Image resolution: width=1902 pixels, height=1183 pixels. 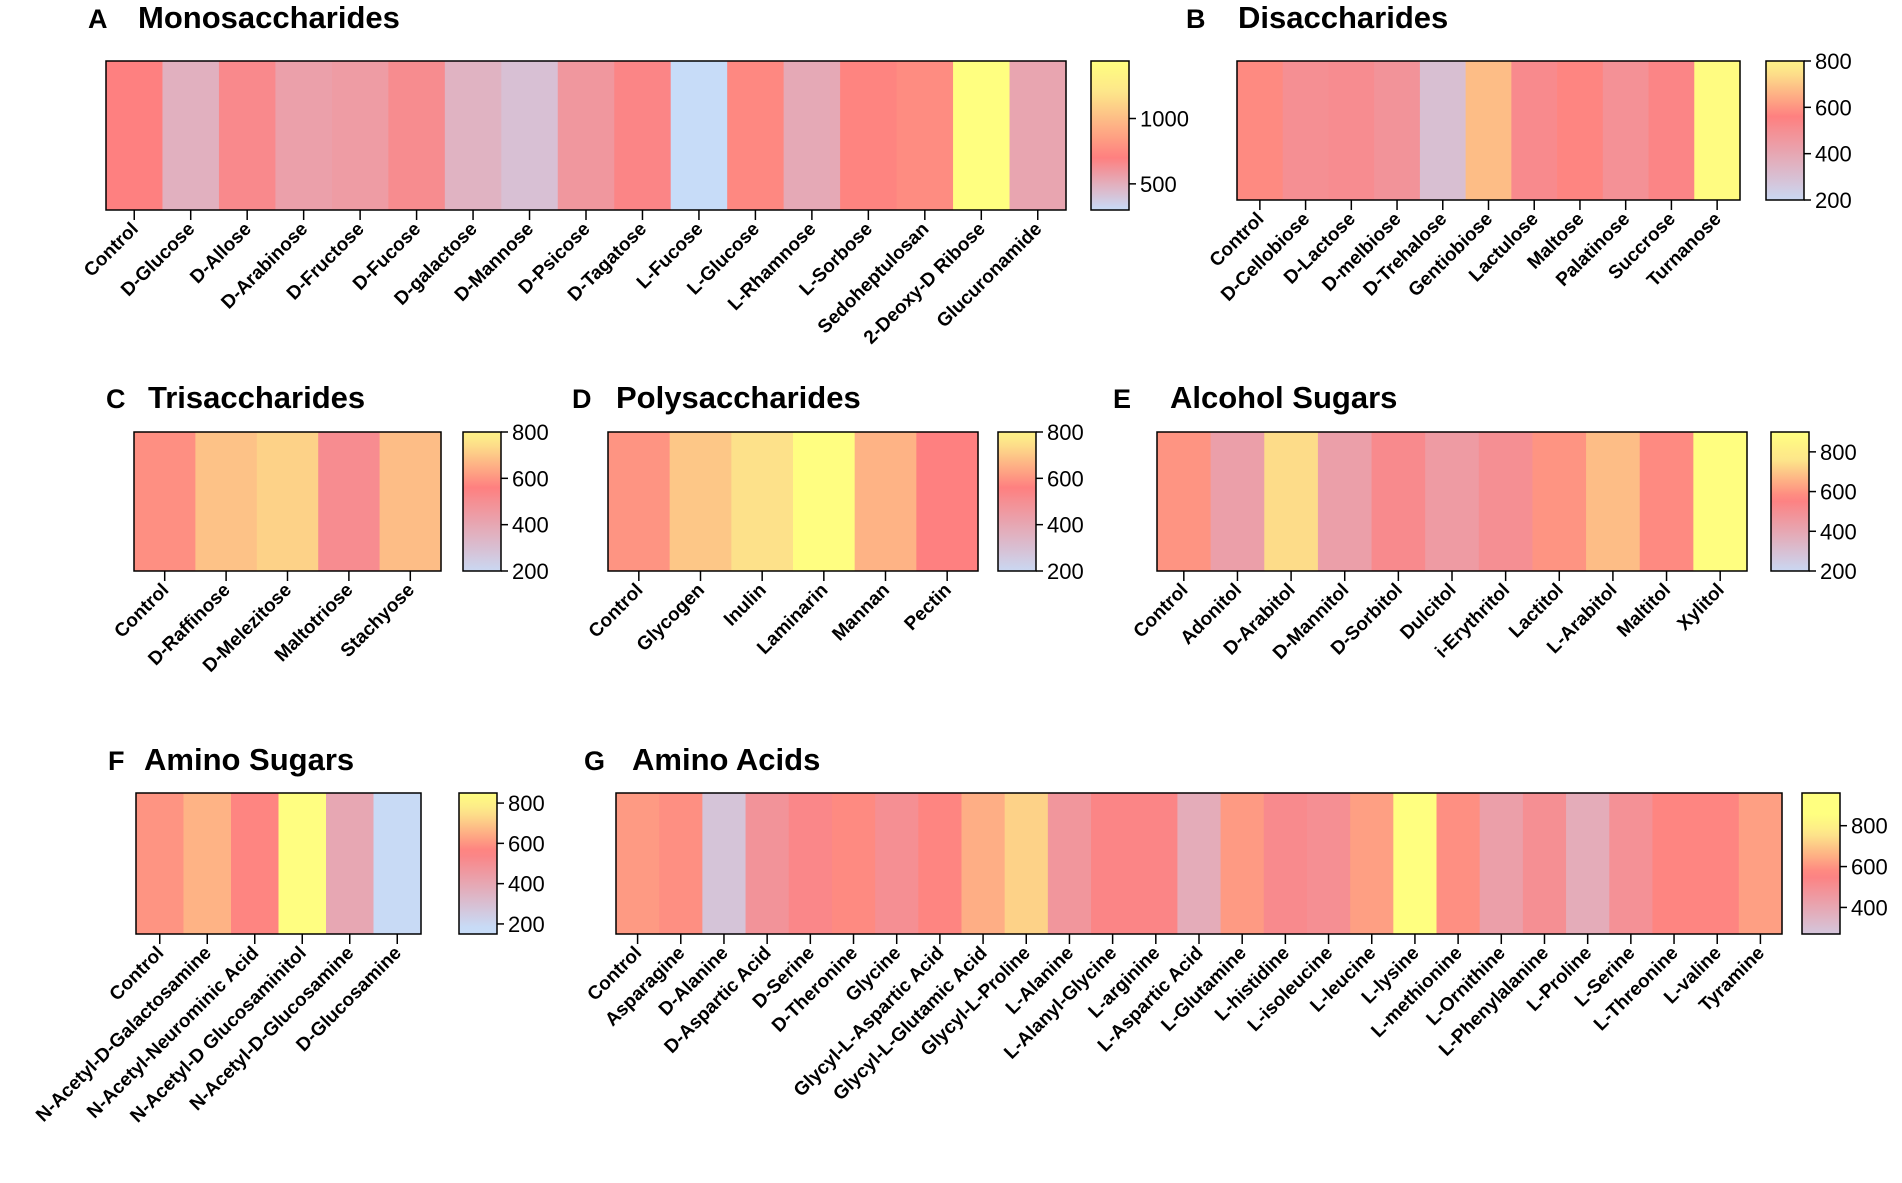 I want to click on panel-title: Monosaccharides, so click(x=269, y=17).